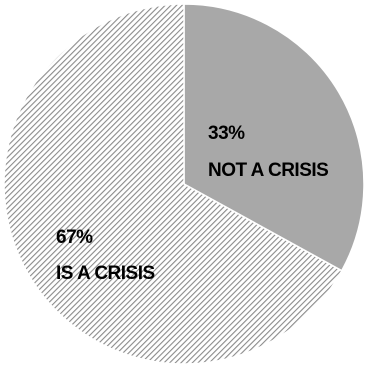 Image resolution: width=367 pixels, height=368 pixels. What do you see at coordinates (226, 133) in the screenshot?
I see `slice-not-a-crisis-percent: 33%` at bounding box center [226, 133].